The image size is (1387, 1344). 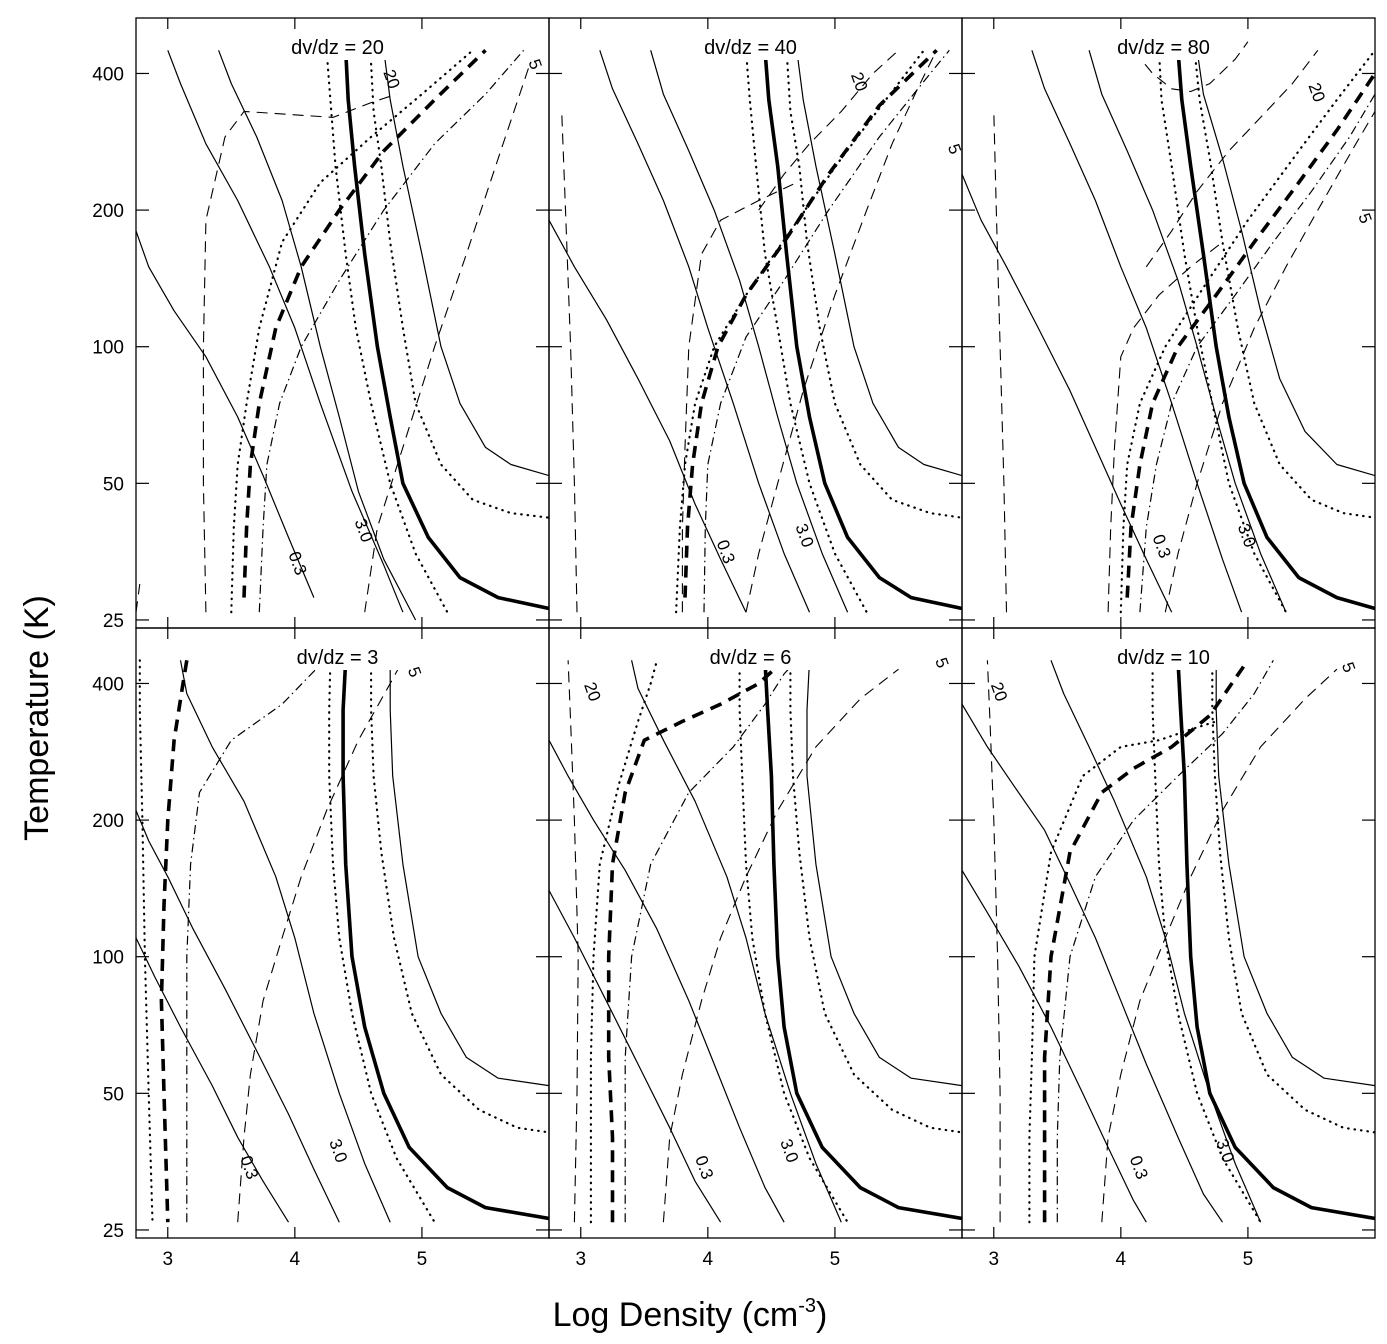 I want to click on x-axis-title-close: ), so click(x=821, y=1315).